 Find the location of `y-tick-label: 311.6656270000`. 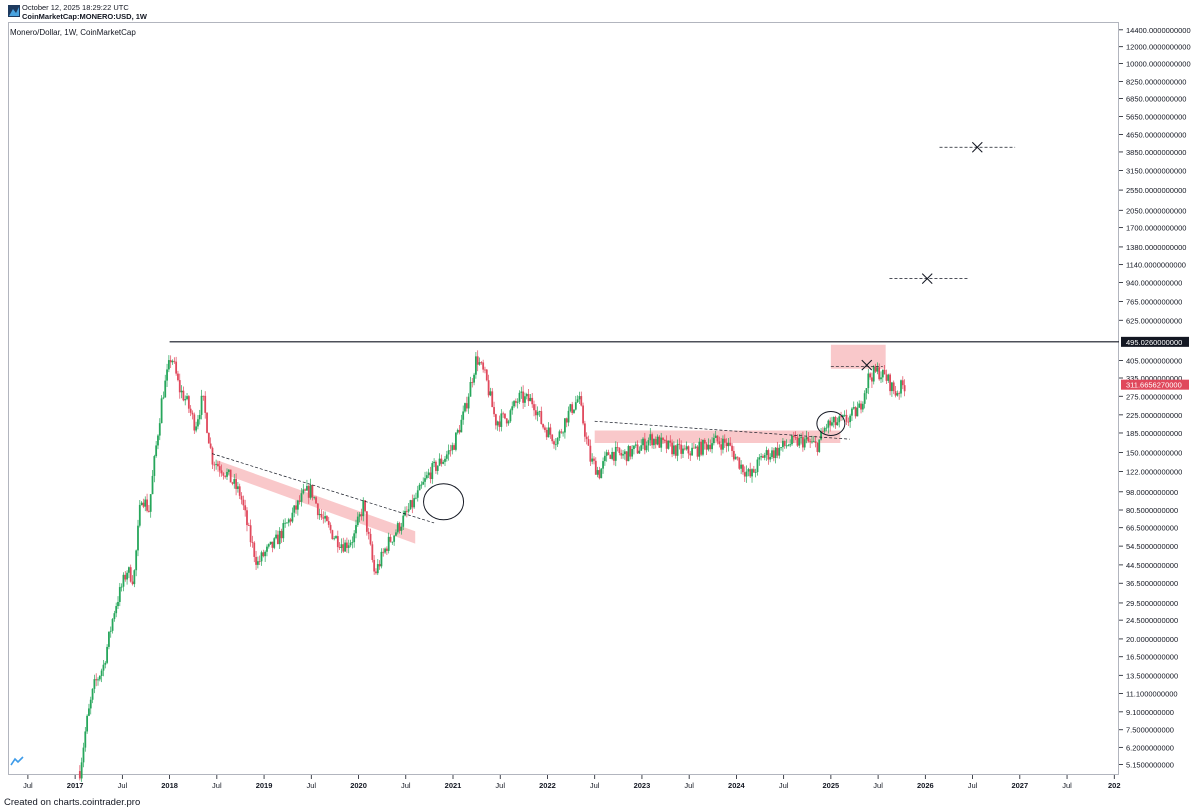

y-tick-label: 311.6656270000 is located at coordinates (1154, 385).